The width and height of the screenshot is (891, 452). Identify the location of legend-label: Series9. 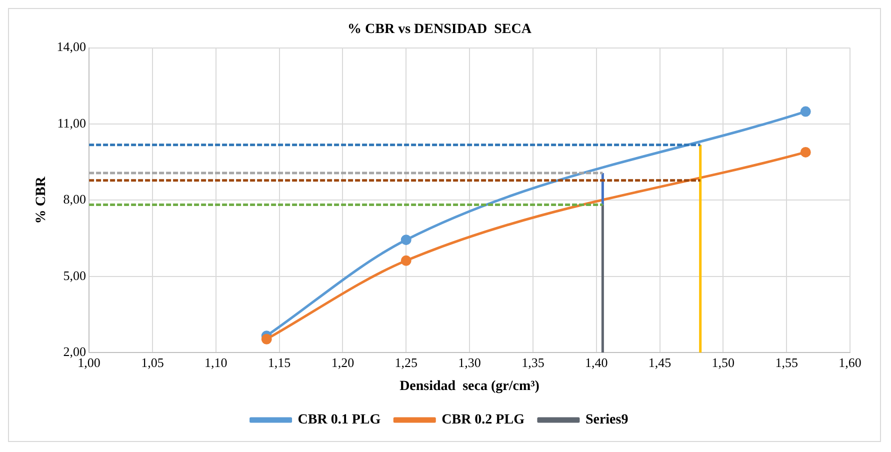
(606, 420).